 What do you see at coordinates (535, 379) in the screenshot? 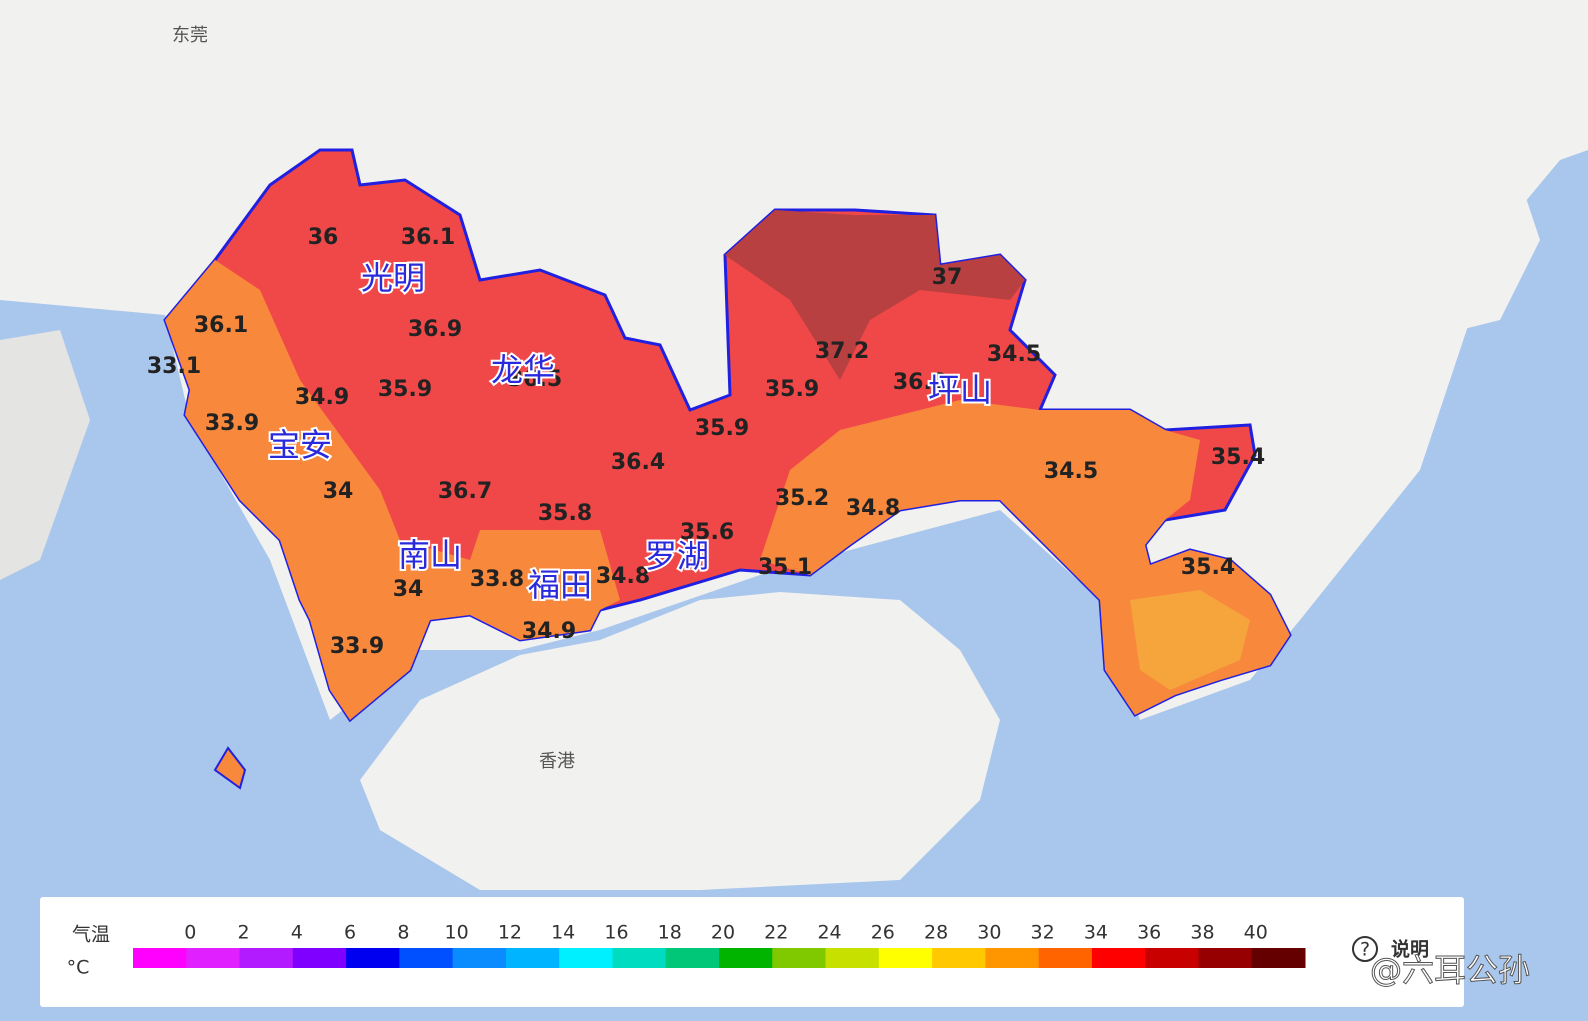
I see `temperature-reading: 36.5` at bounding box center [535, 379].